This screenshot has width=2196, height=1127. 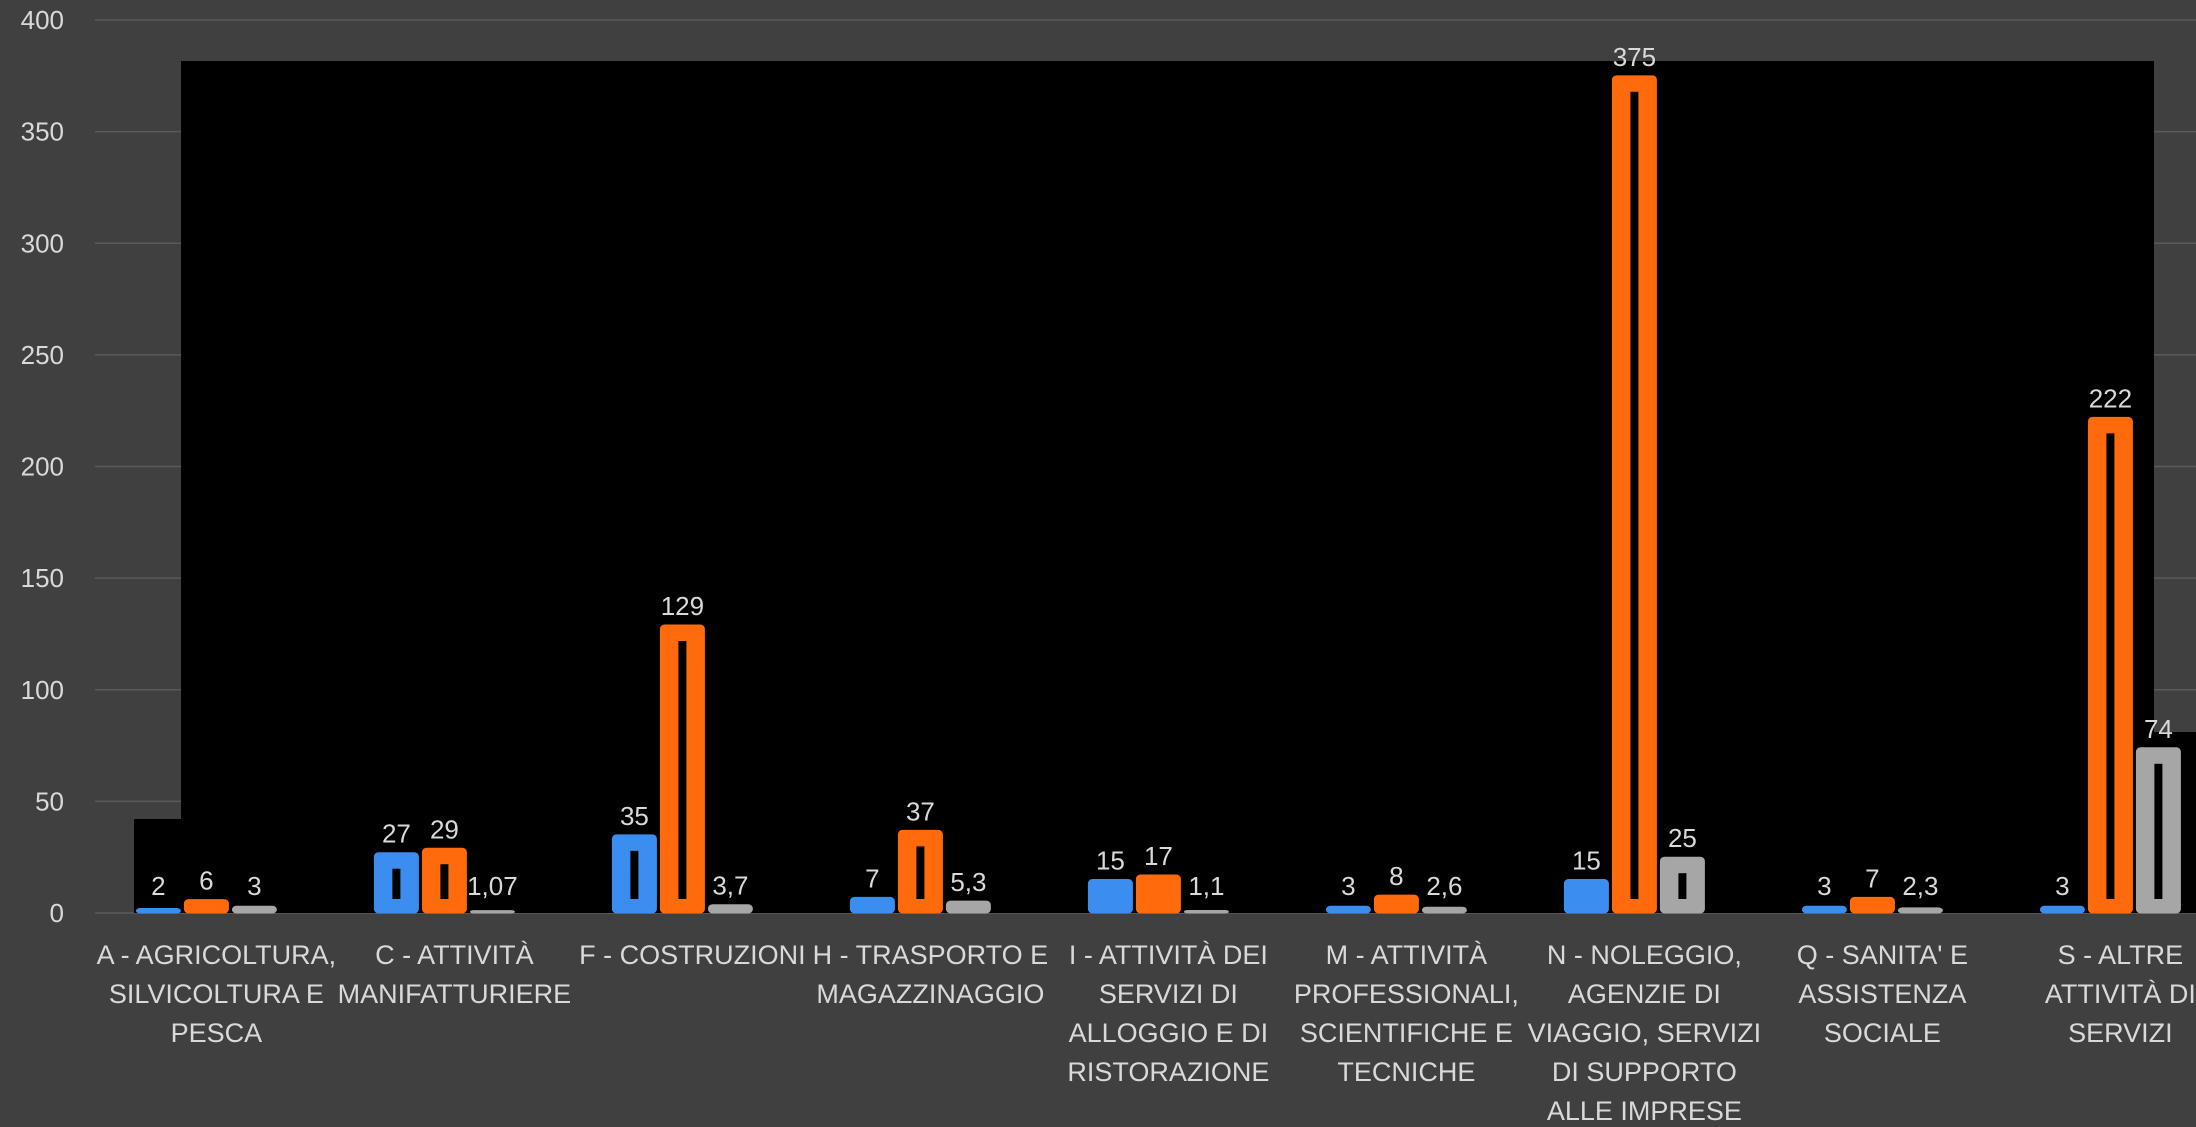 What do you see at coordinates (49, 801) in the screenshot?
I see `y-tick-label: 50` at bounding box center [49, 801].